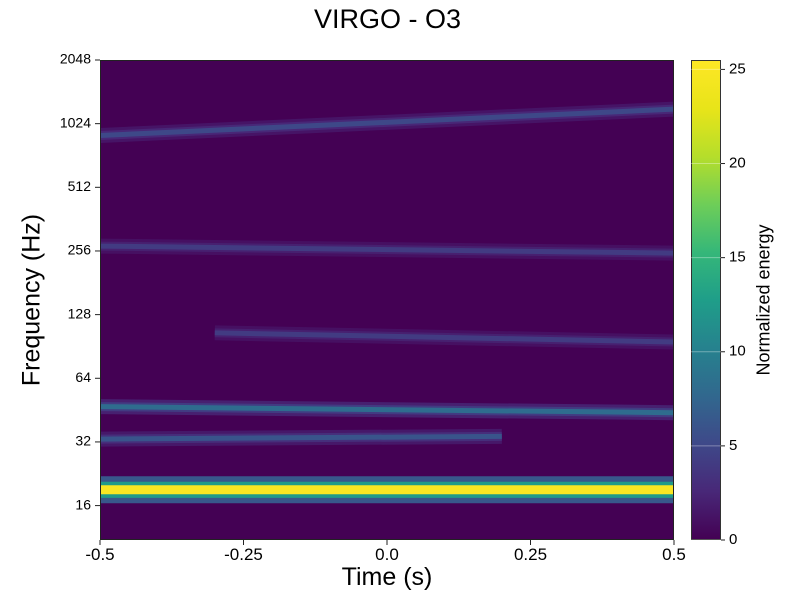 This screenshot has height=600, width=800. What do you see at coordinates (733, 539) in the screenshot?
I see `colorbar-tick-label: 0` at bounding box center [733, 539].